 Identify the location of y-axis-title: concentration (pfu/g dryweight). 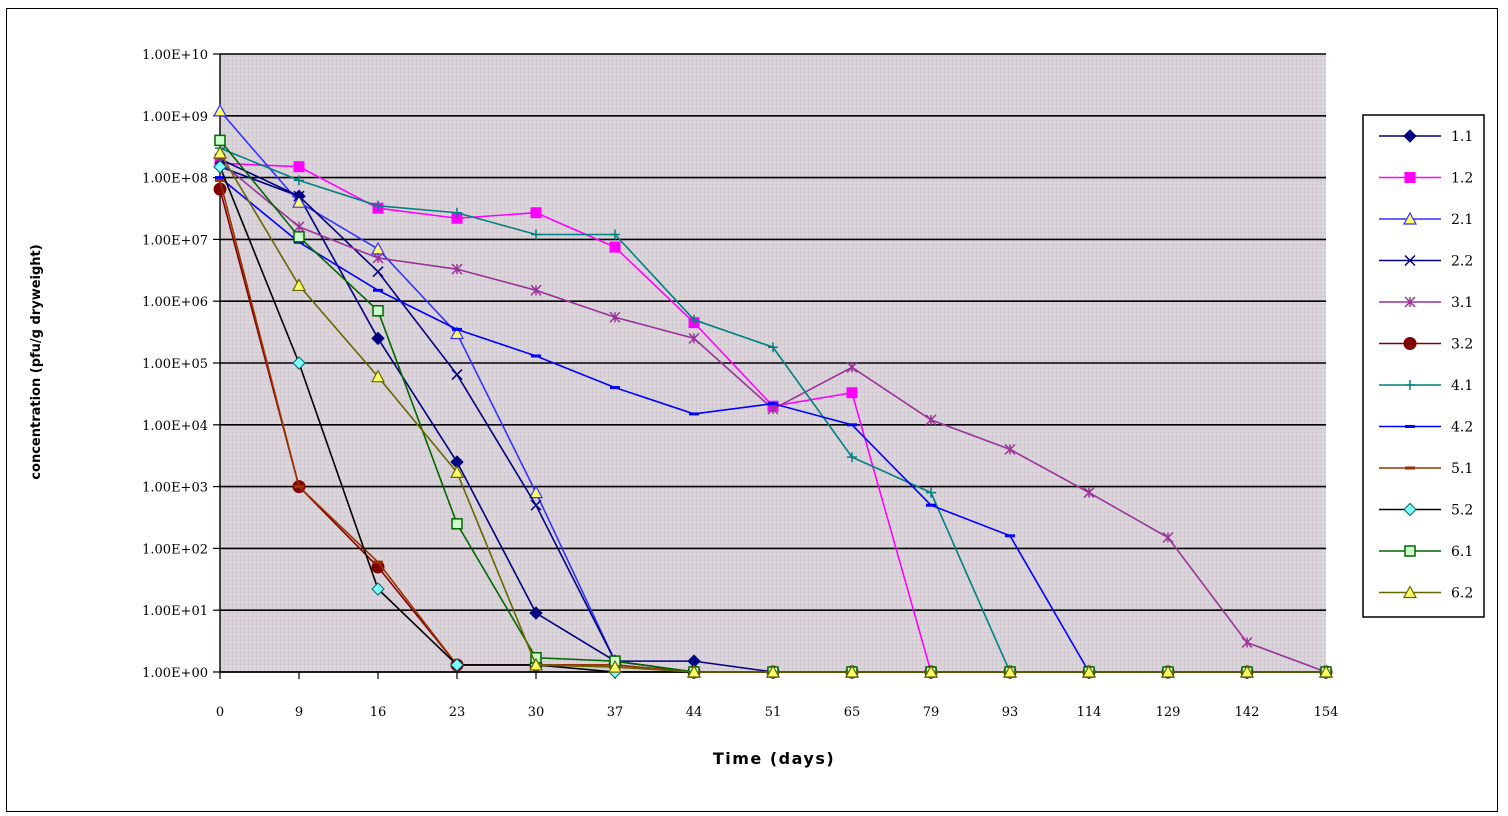
(36, 361).